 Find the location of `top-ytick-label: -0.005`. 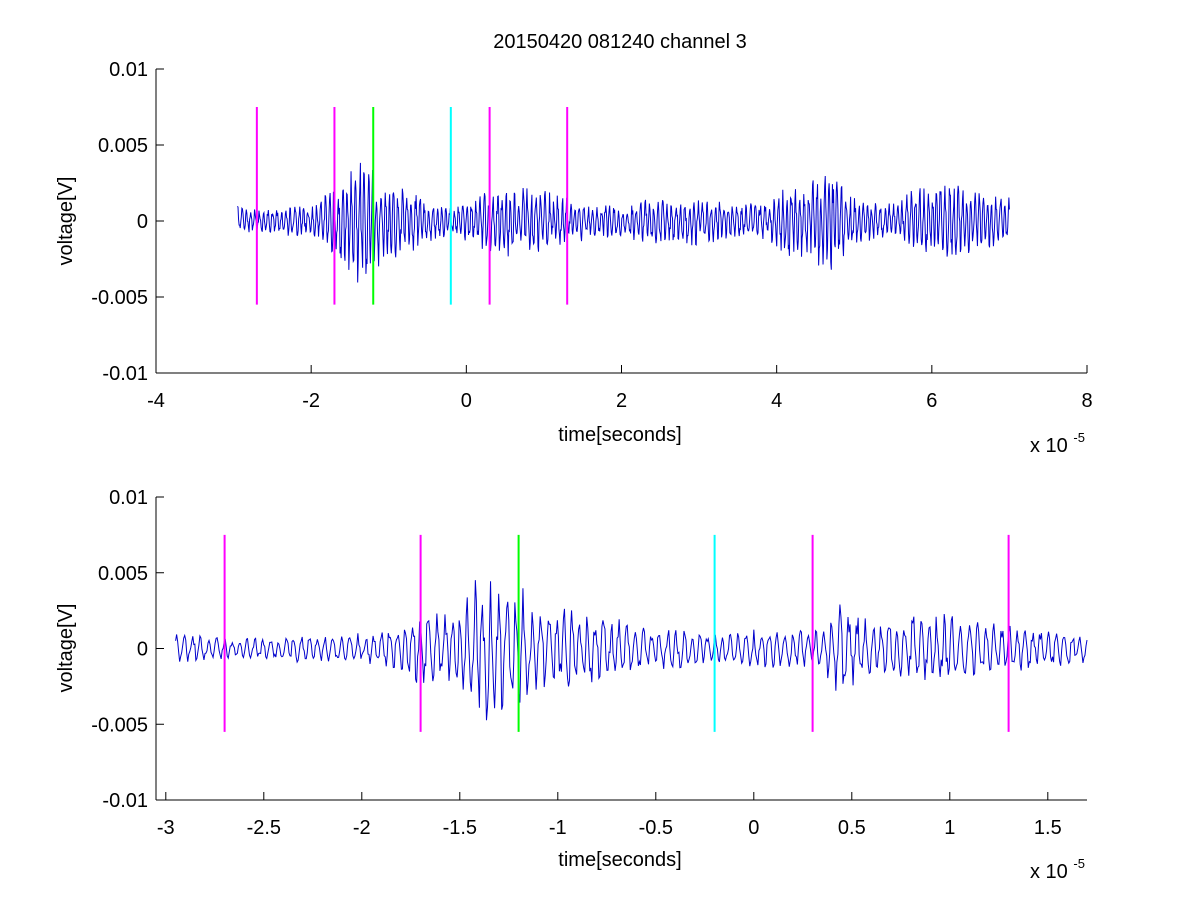

top-ytick-label: -0.005 is located at coordinates (119, 298).